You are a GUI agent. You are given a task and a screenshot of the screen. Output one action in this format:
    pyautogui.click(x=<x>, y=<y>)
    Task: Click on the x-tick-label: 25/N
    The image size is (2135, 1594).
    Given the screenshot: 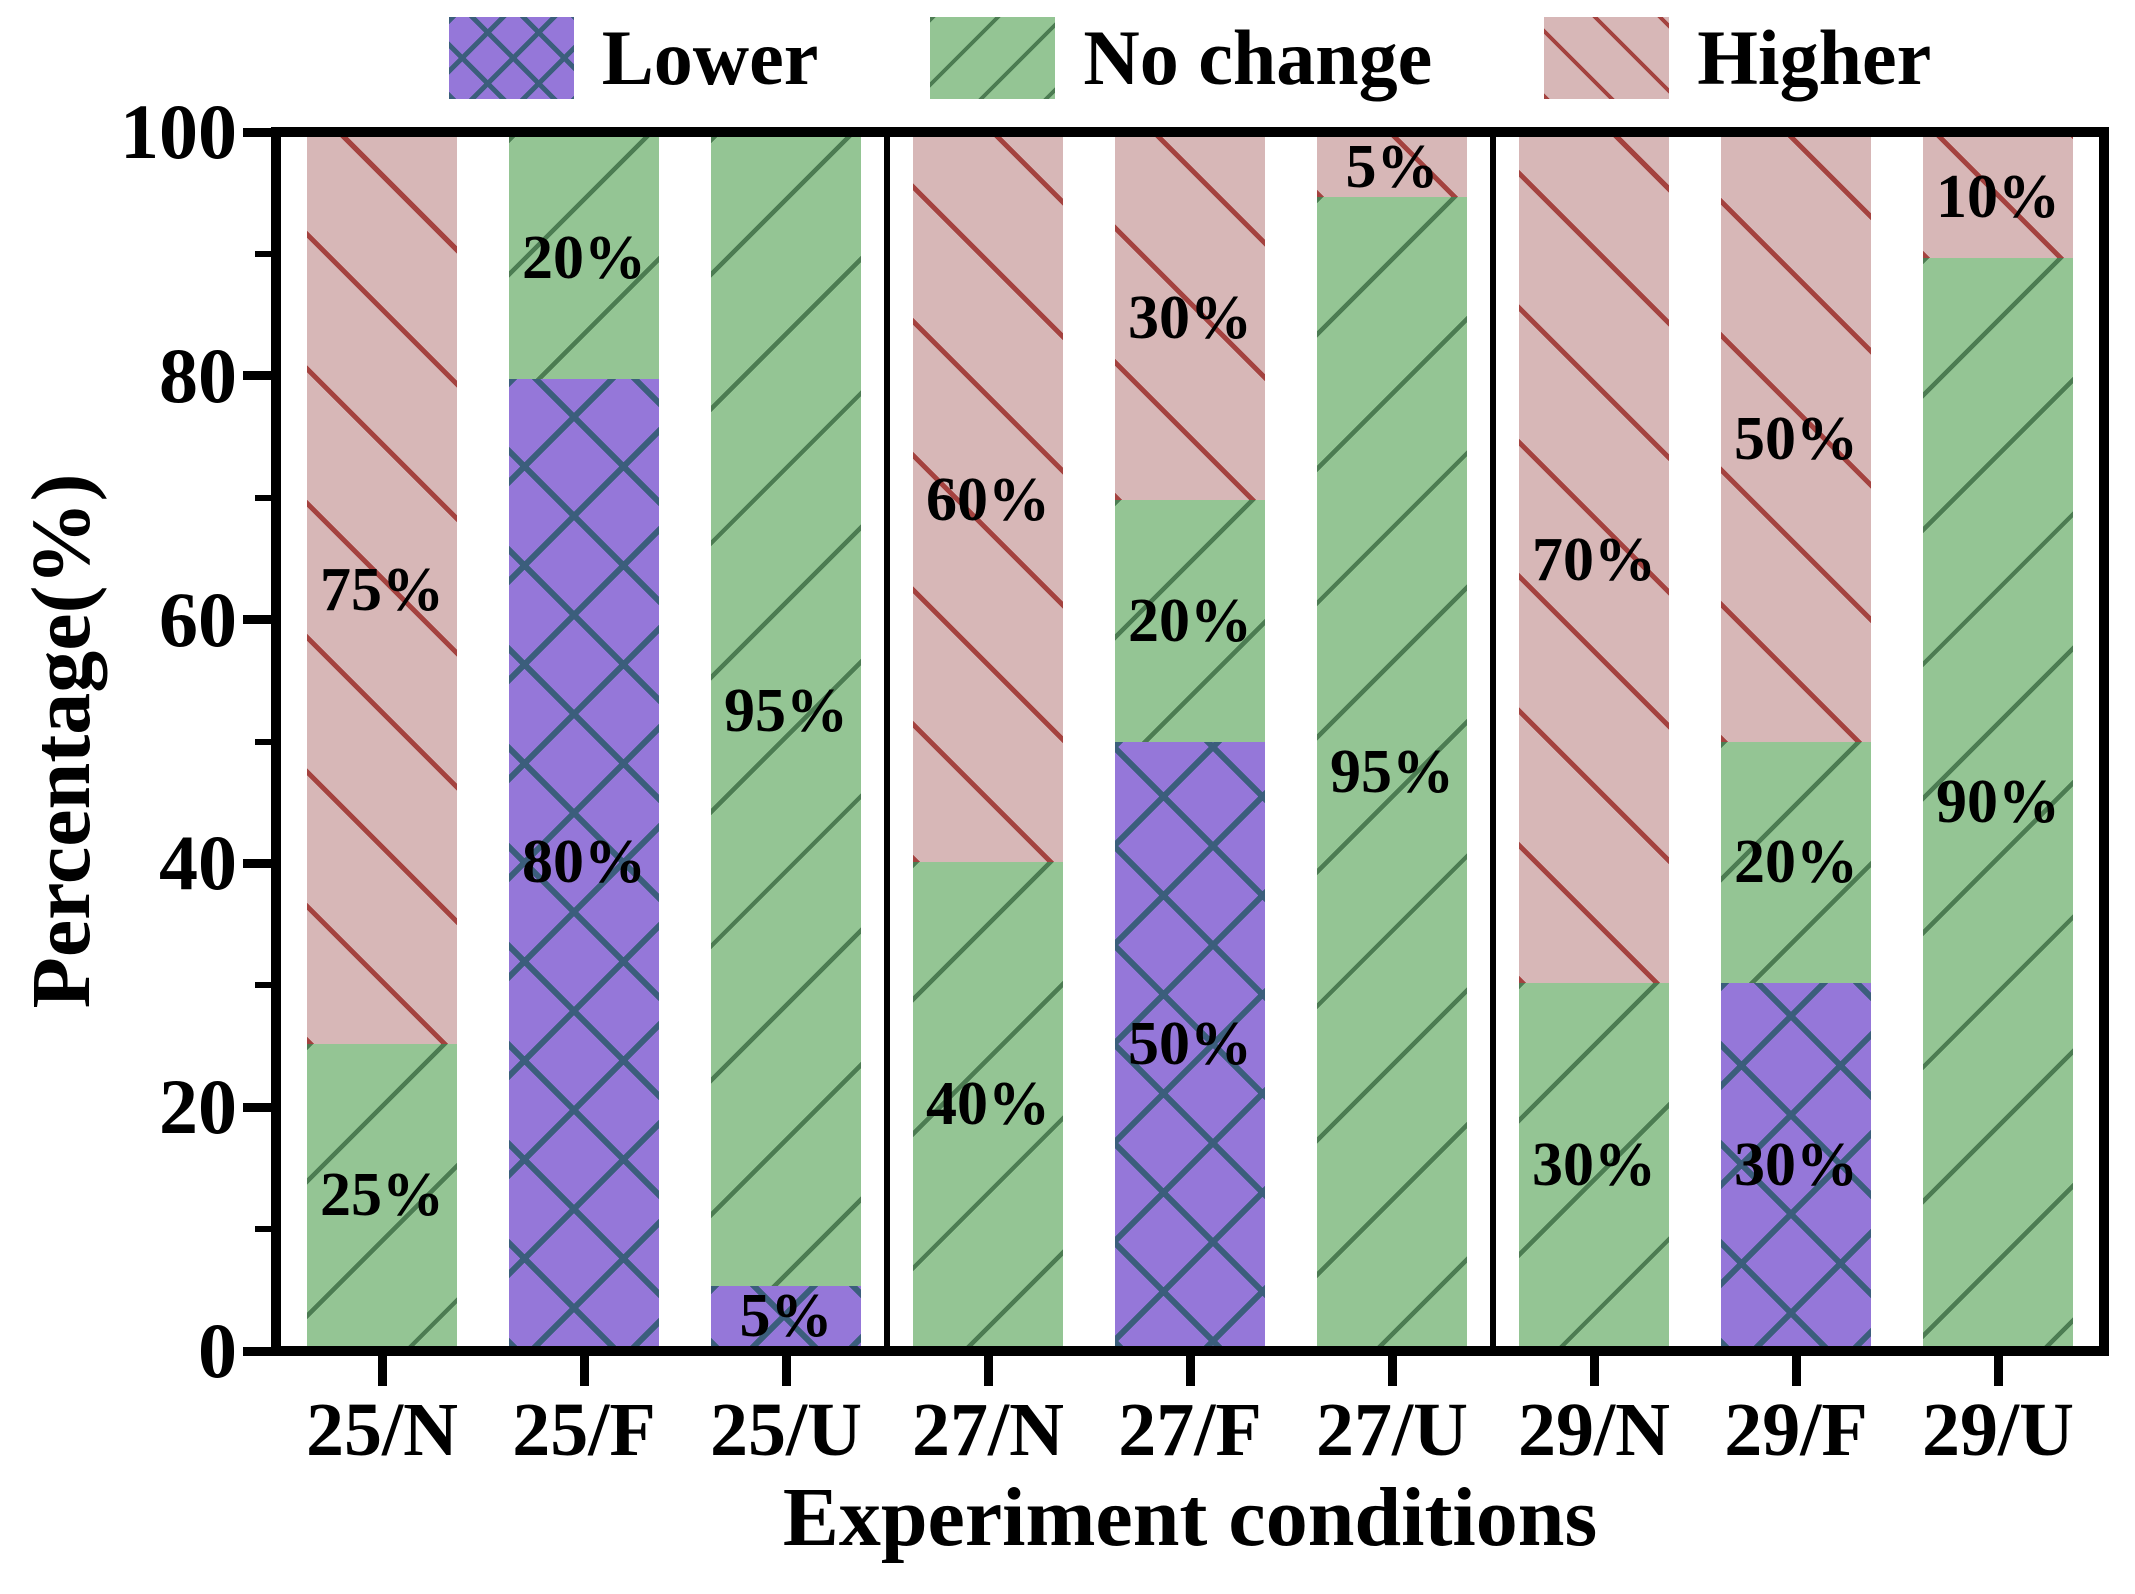 What is the action you would take?
    pyautogui.click(x=382, y=1430)
    